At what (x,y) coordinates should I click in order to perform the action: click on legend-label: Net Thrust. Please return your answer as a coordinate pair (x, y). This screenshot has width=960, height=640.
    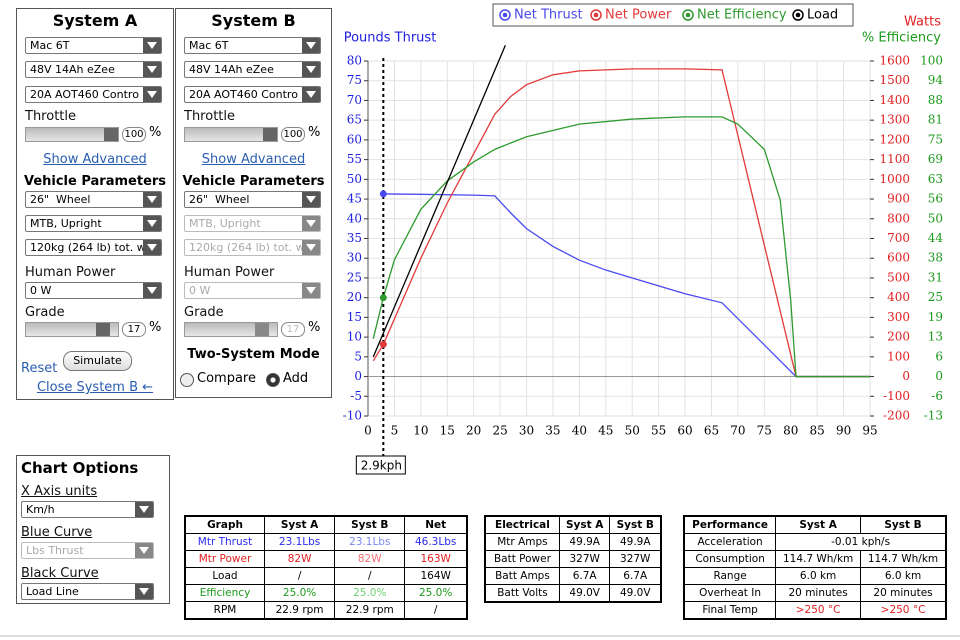
    Looking at the image, I should click on (548, 15).